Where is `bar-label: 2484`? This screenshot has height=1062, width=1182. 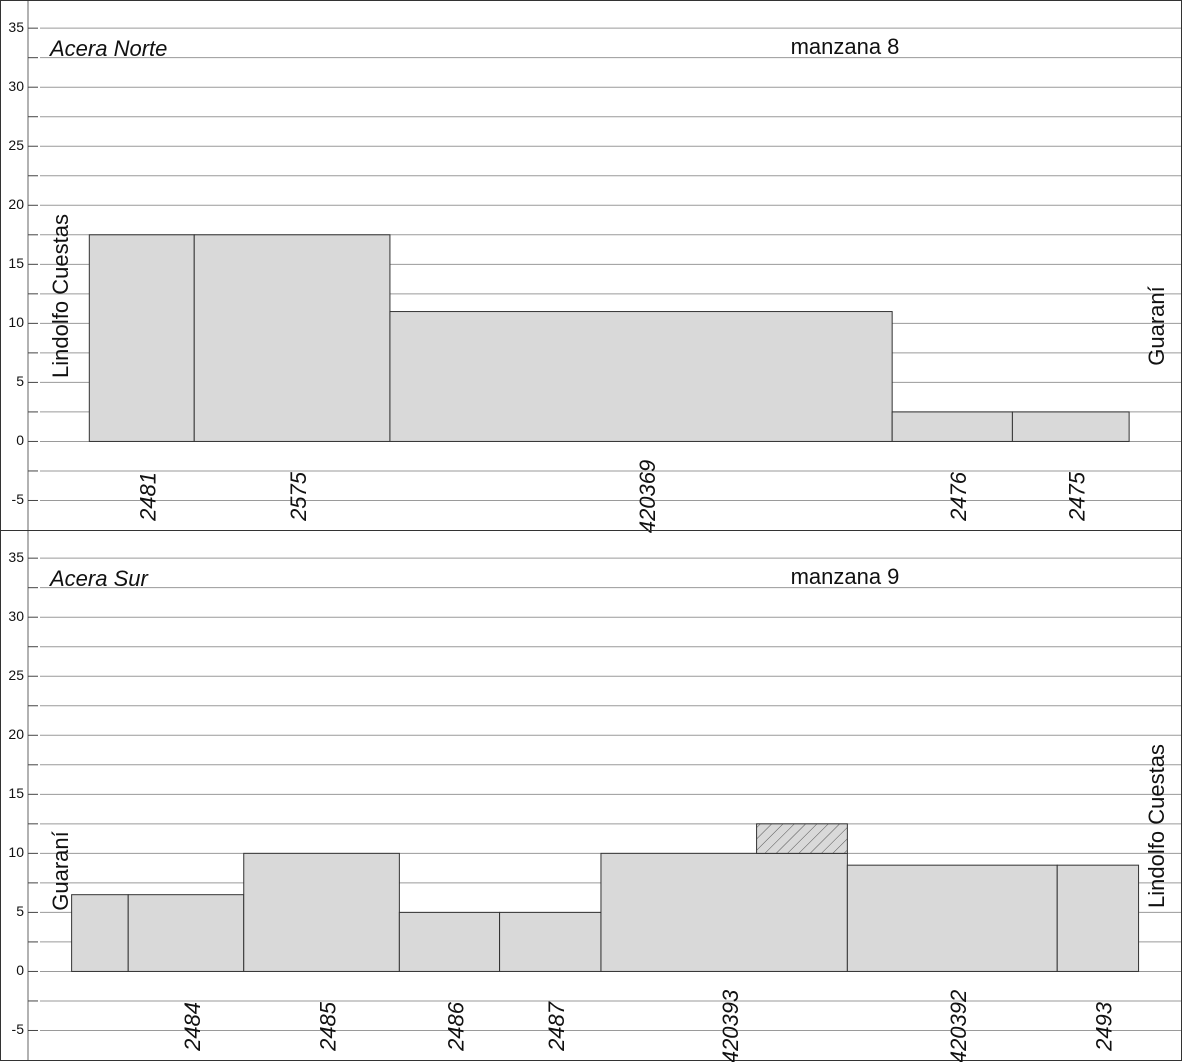 bar-label: 2484 is located at coordinates (192, 1027).